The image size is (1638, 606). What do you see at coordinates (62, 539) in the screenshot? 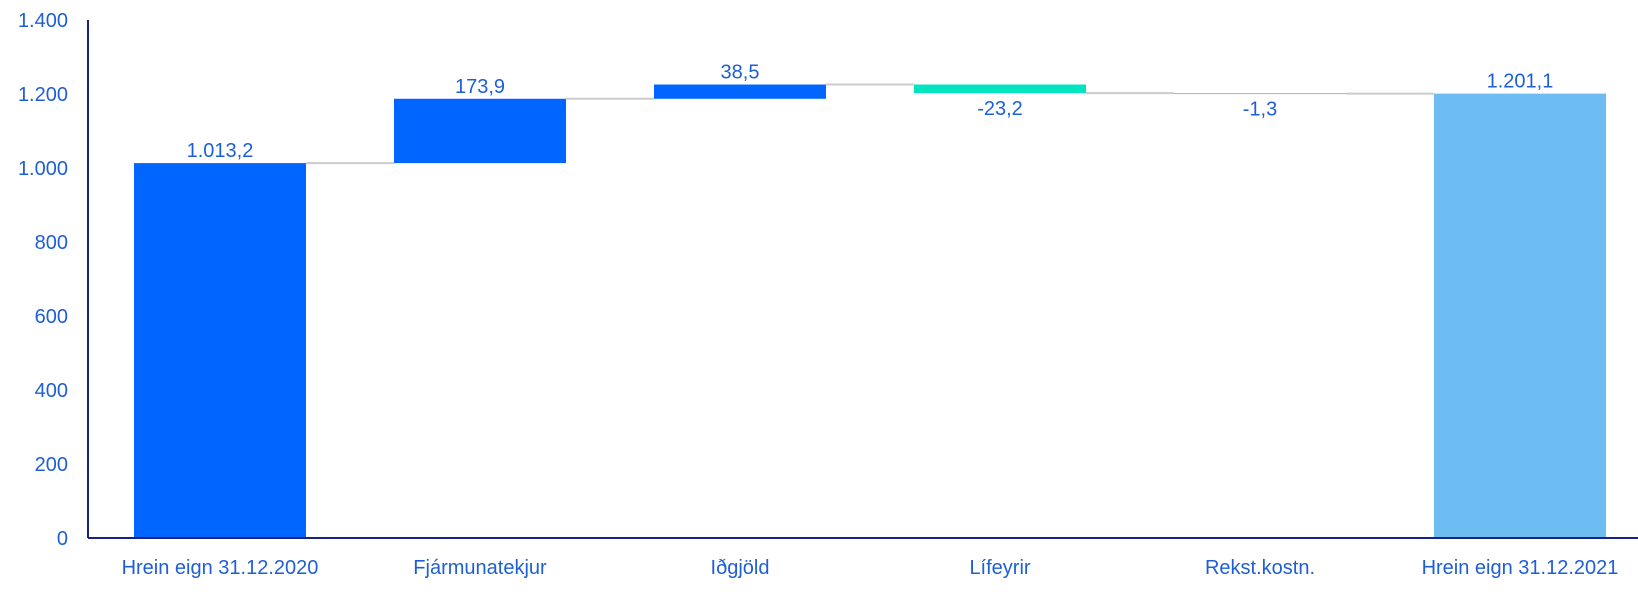
I see `y-tick-label: 0` at bounding box center [62, 539].